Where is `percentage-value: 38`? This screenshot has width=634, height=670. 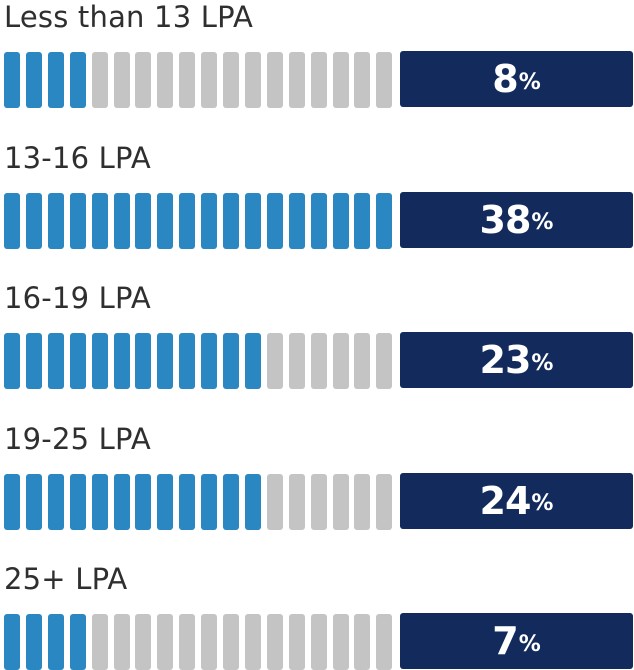
percentage-value: 38 is located at coordinates (505, 219).